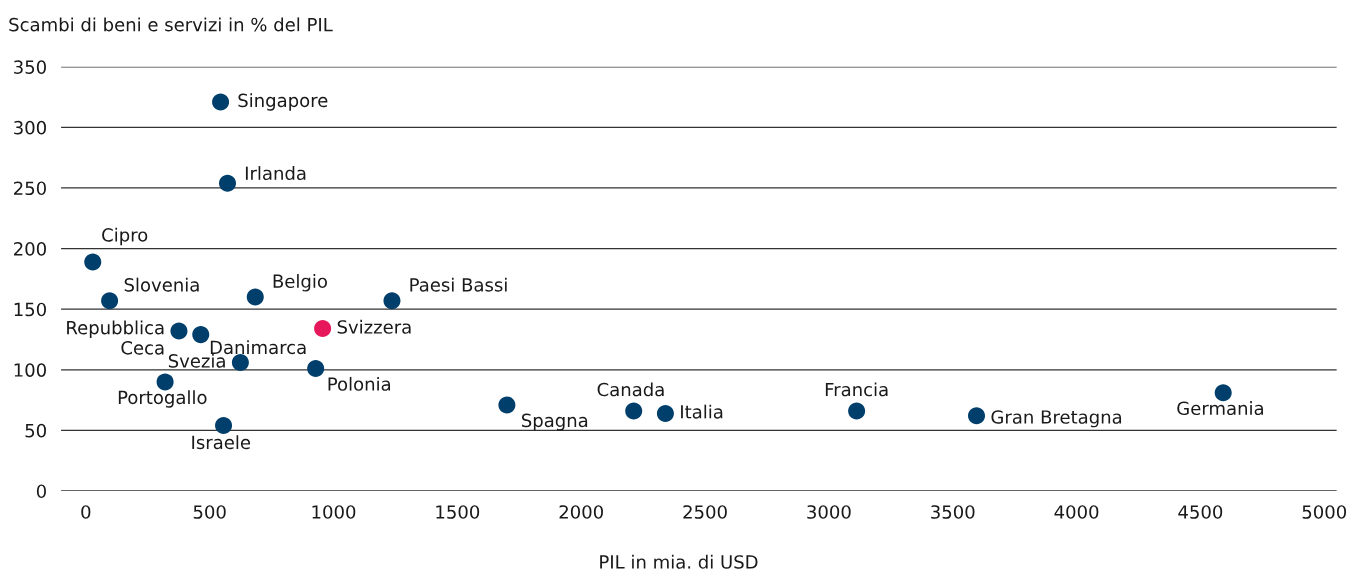  I want to click on annotation: Belgio, so click(300, 283).